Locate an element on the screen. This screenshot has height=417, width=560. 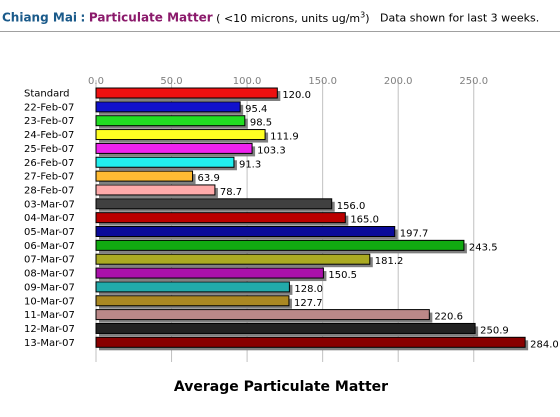
data-label: 103.3 is located at coordinates (271, 150).